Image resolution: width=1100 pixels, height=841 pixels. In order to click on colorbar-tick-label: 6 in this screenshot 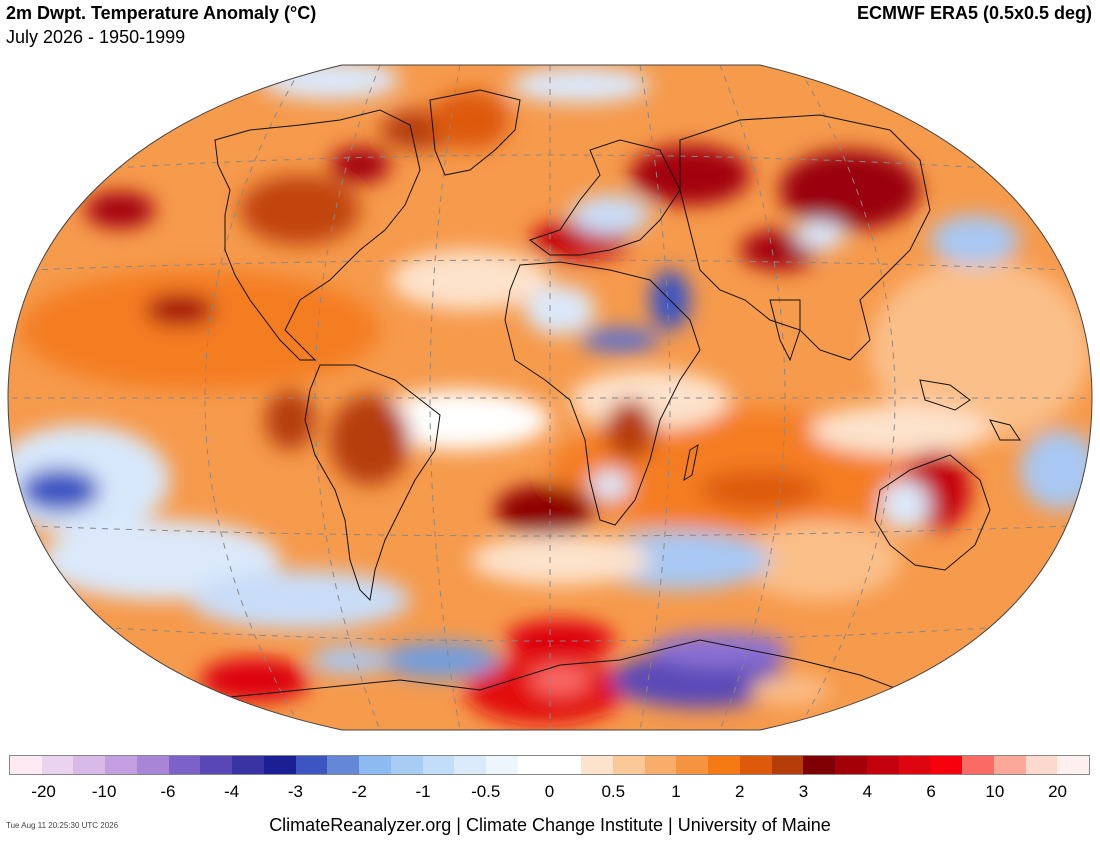, I will do `click(931, 791)`.